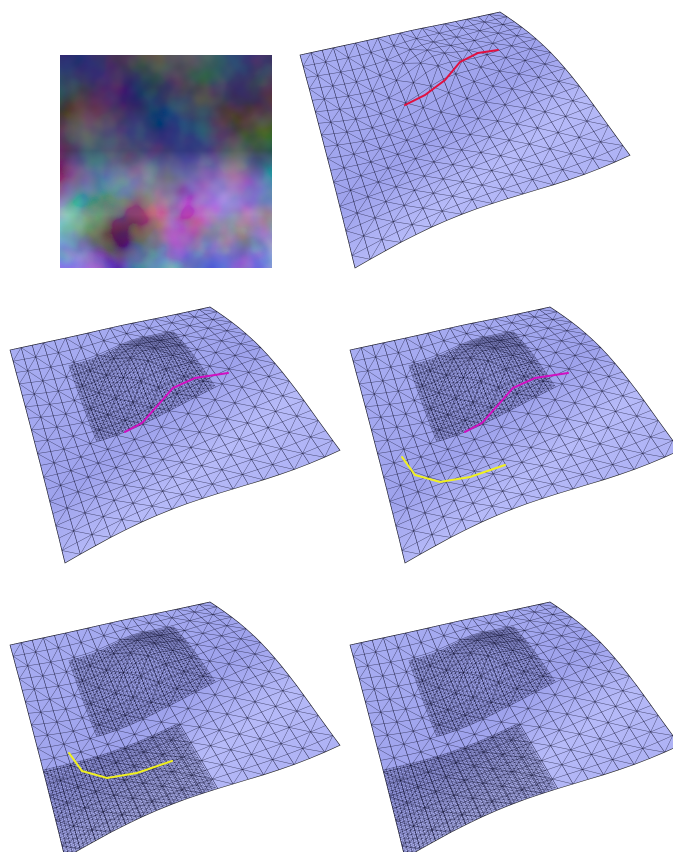 The height and width of the screenshot is (852, 673). What do you see at coordinates (166, 161) in the screenshot?
I see `heightmap-shade` at bounding box center [166, 161].